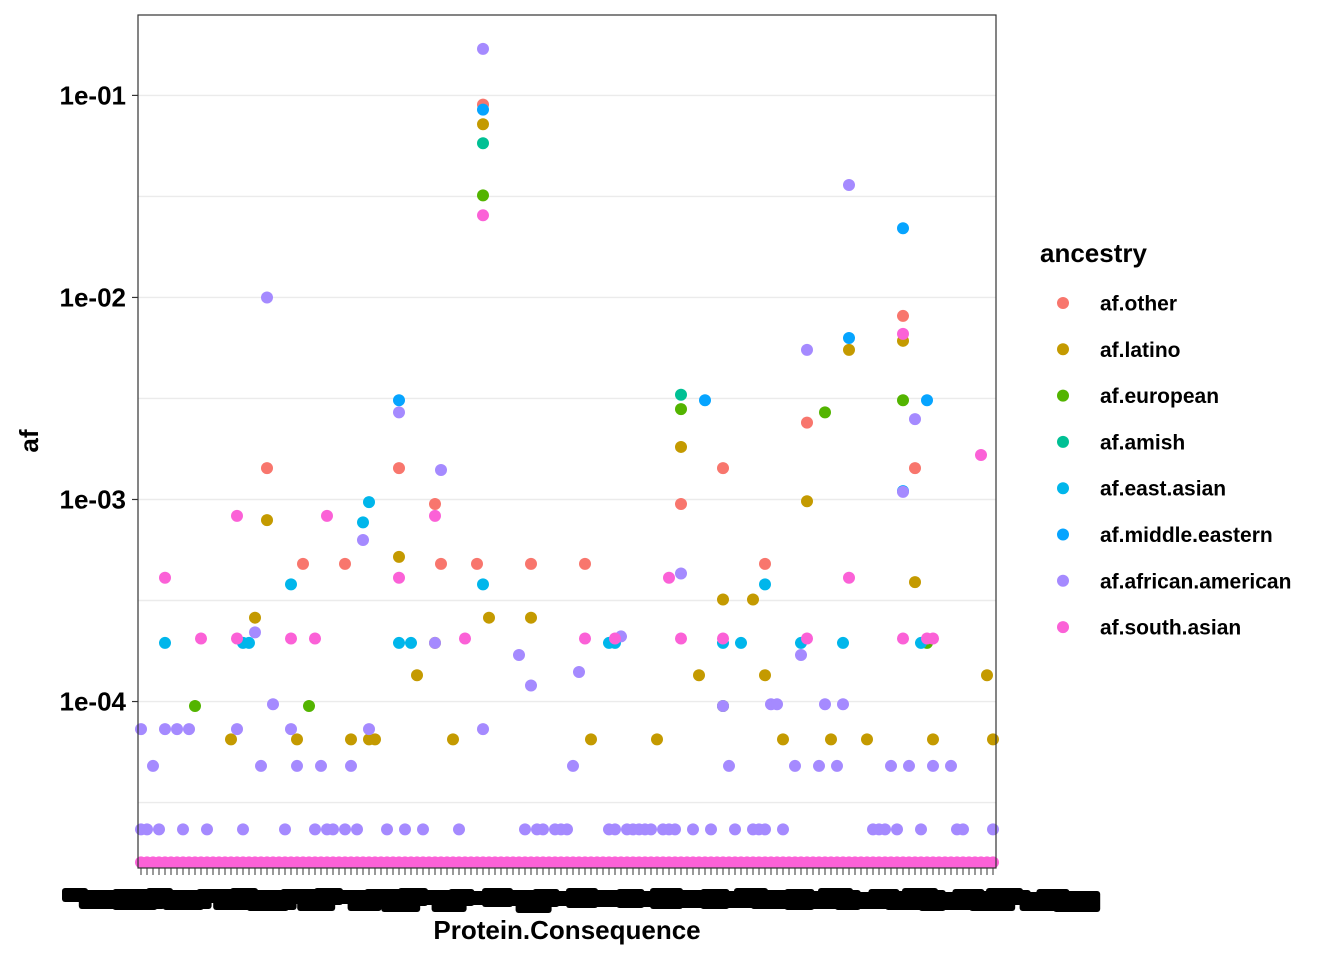  Describe the element at coordinates (1077, 901) in the screenshot. I see `x-tick-label-blob` at that location.